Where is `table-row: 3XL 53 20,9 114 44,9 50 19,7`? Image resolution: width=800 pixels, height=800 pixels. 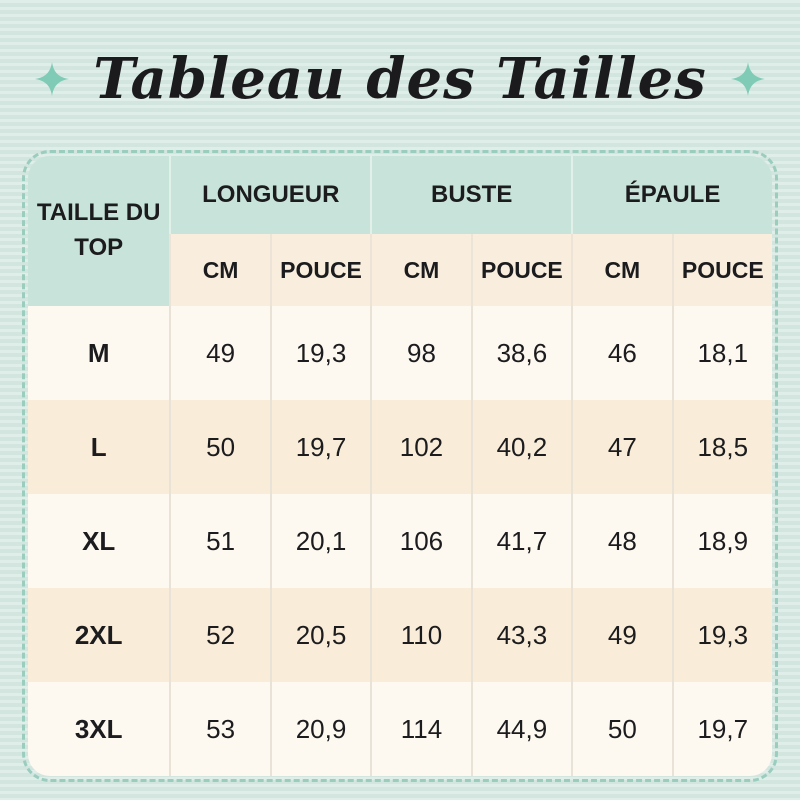
table-row: 3XL 53 20,9 114 44,9 50 19,7 is located at coordinates (400, 729).